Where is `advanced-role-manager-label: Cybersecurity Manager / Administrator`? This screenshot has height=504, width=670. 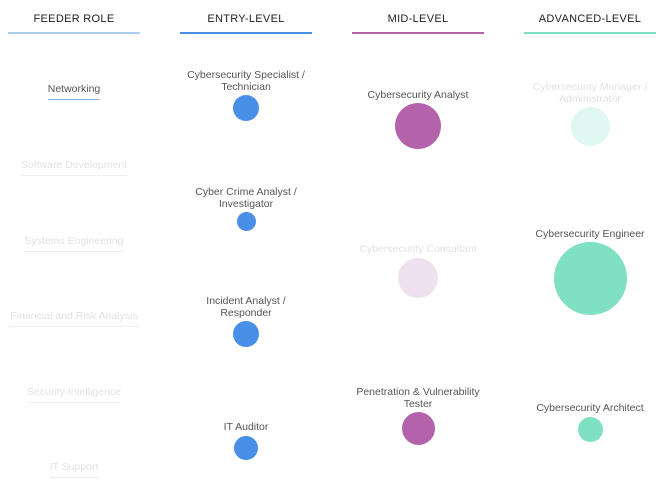
advanced-role-manager-label: Cybersecurity Manager / Administrator is located at coordinates (590, 93).